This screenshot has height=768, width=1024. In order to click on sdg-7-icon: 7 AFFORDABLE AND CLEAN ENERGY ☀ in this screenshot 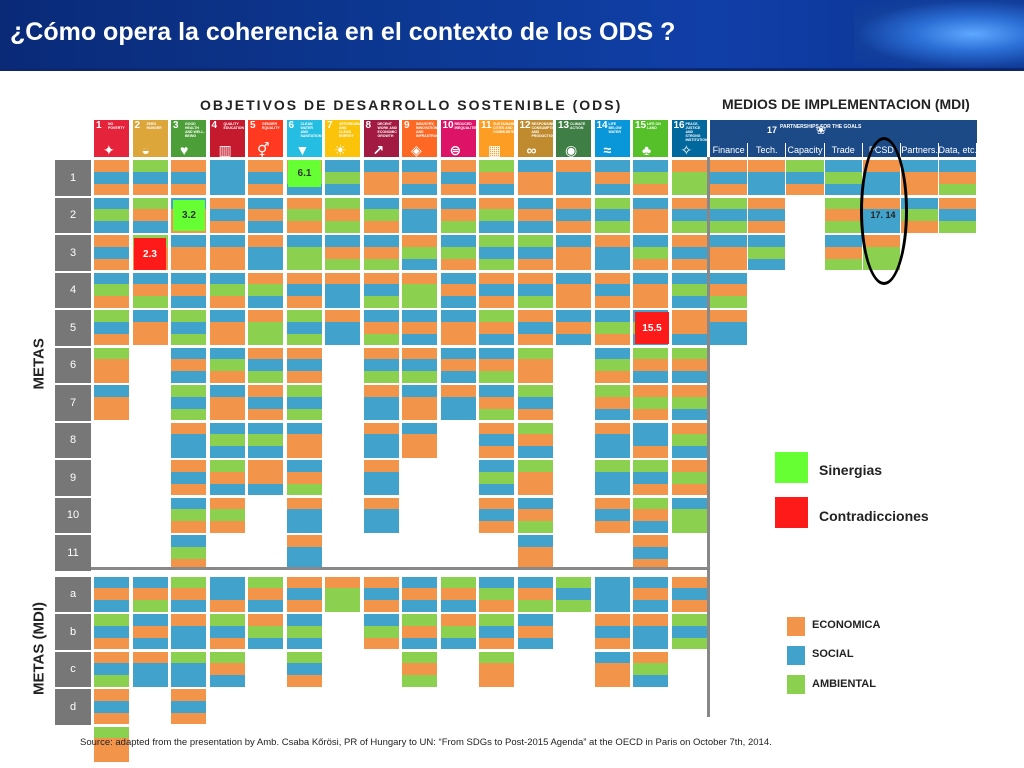, I will do `click(342, 138)`.